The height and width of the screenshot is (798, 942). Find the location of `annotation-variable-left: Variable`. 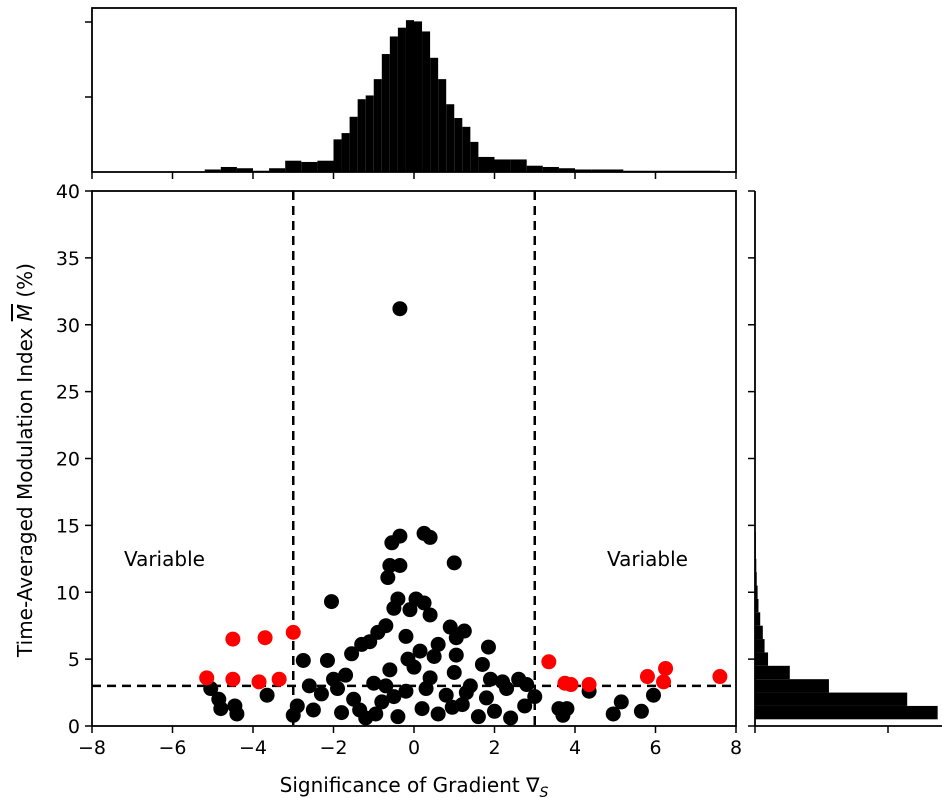

annotation-variable-left: Variable is located at coordinates (164, 559).